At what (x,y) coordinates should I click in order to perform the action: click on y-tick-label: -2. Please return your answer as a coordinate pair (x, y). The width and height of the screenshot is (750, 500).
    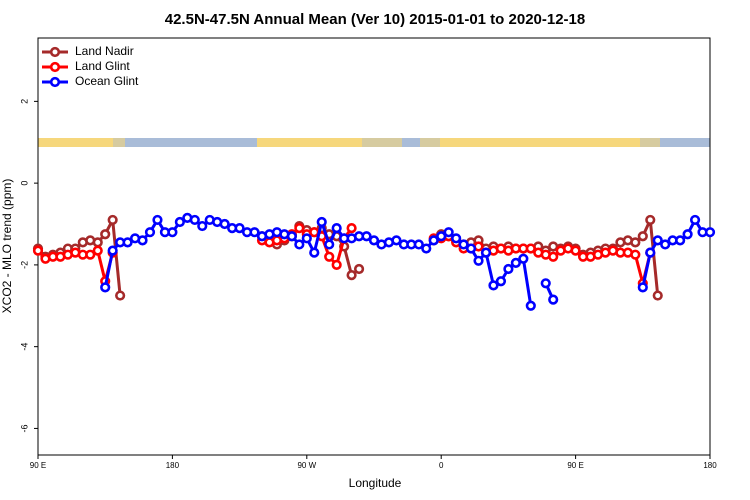
    Looking at the image, I should click on (24, 265).